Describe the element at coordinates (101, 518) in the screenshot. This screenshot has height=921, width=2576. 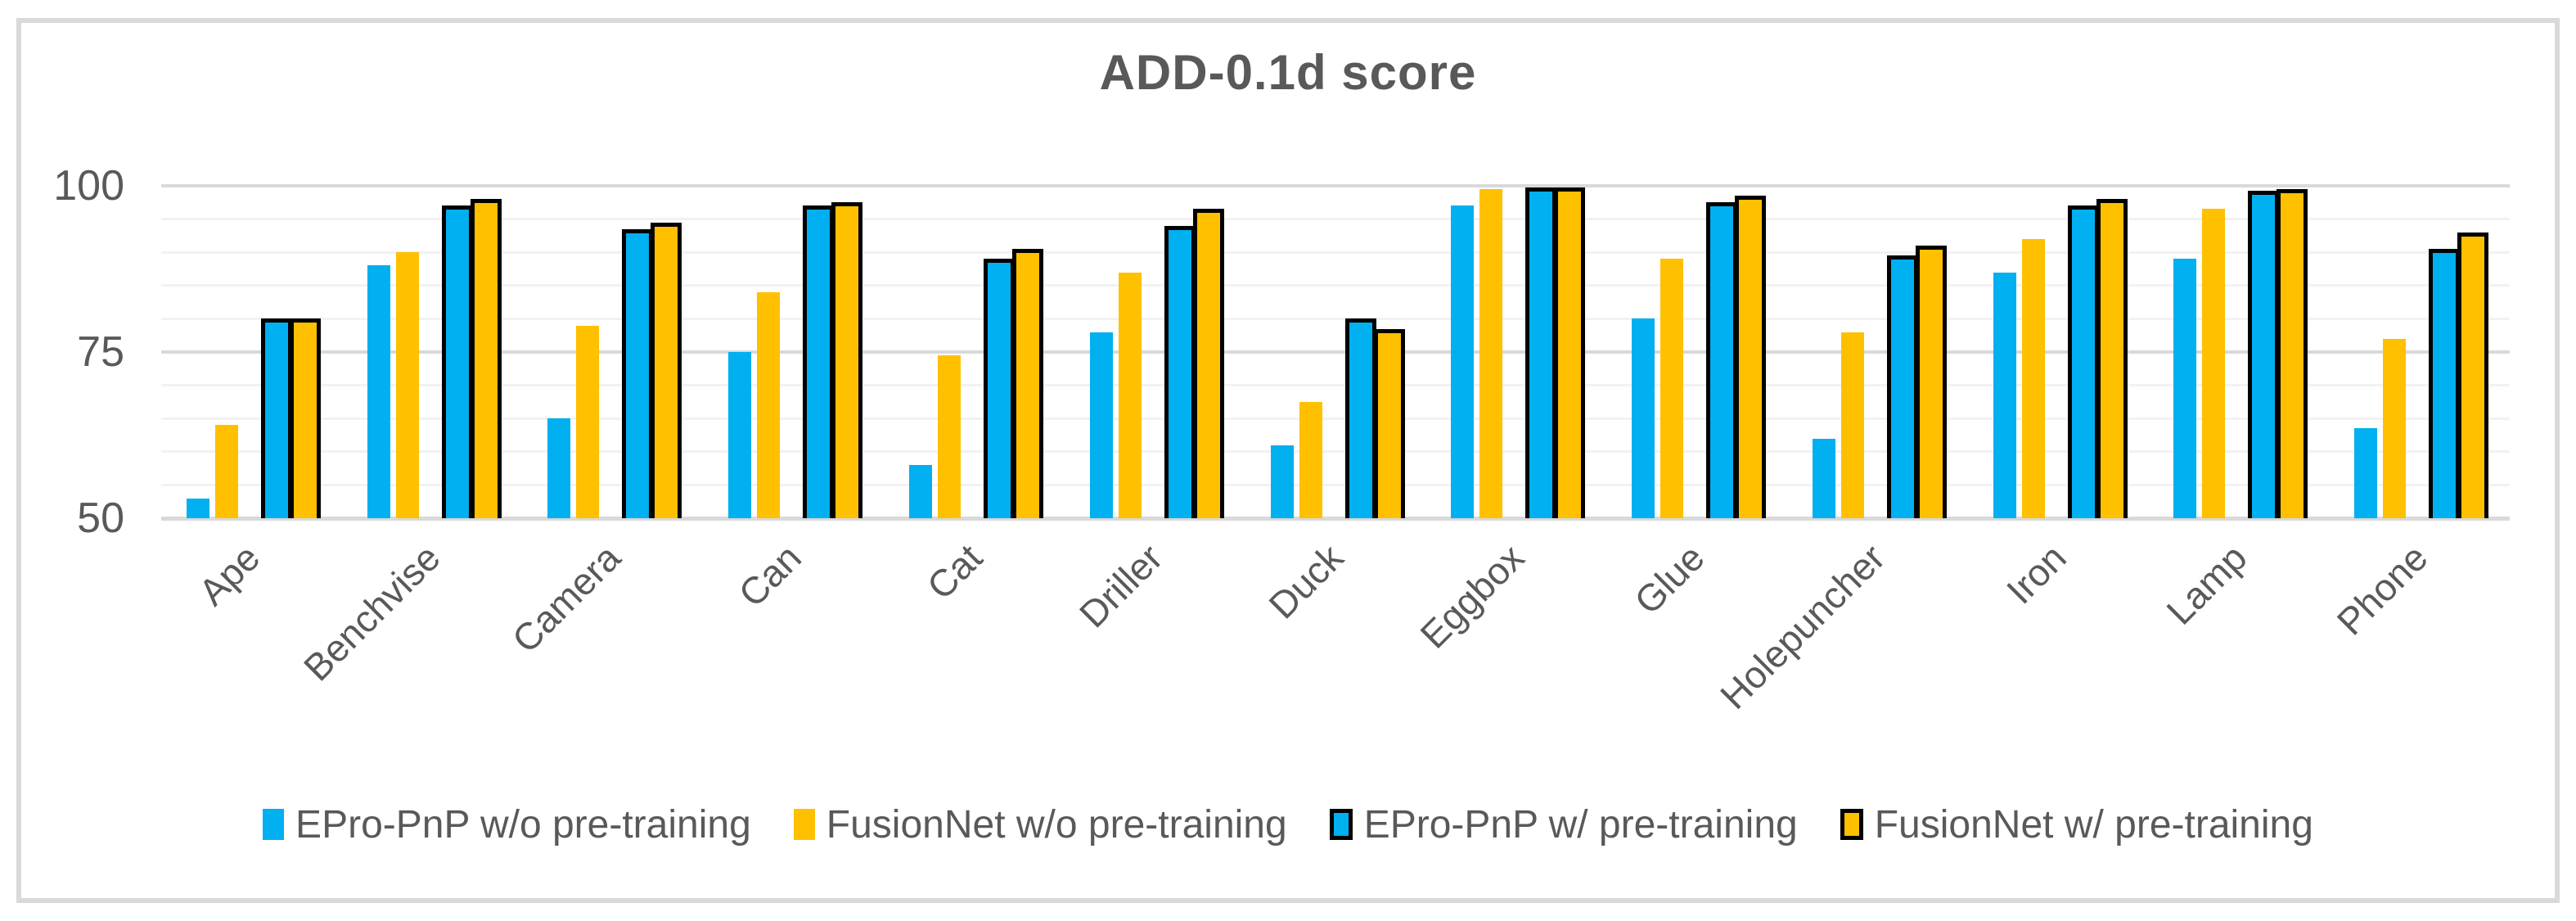
I see `y-tick-label-50: 50` at that location.